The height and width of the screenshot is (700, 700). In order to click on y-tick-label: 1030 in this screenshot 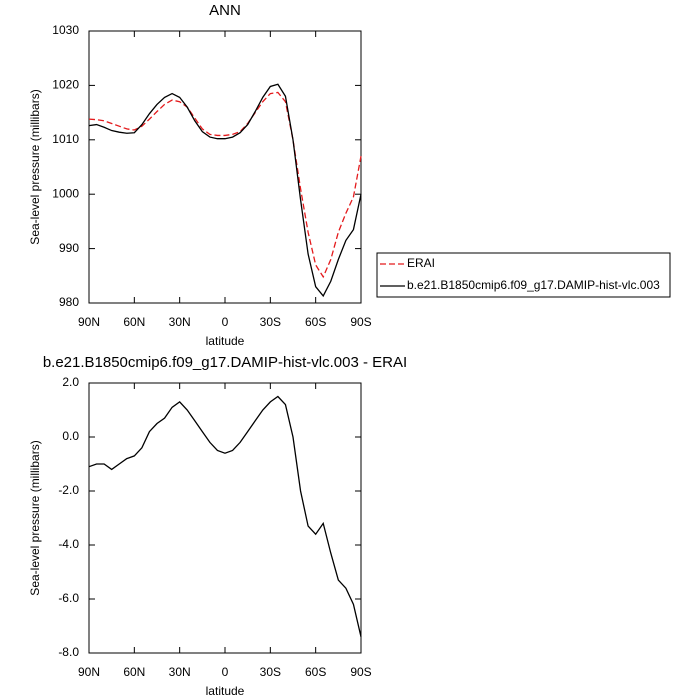, I will do `click(65, 30)`.